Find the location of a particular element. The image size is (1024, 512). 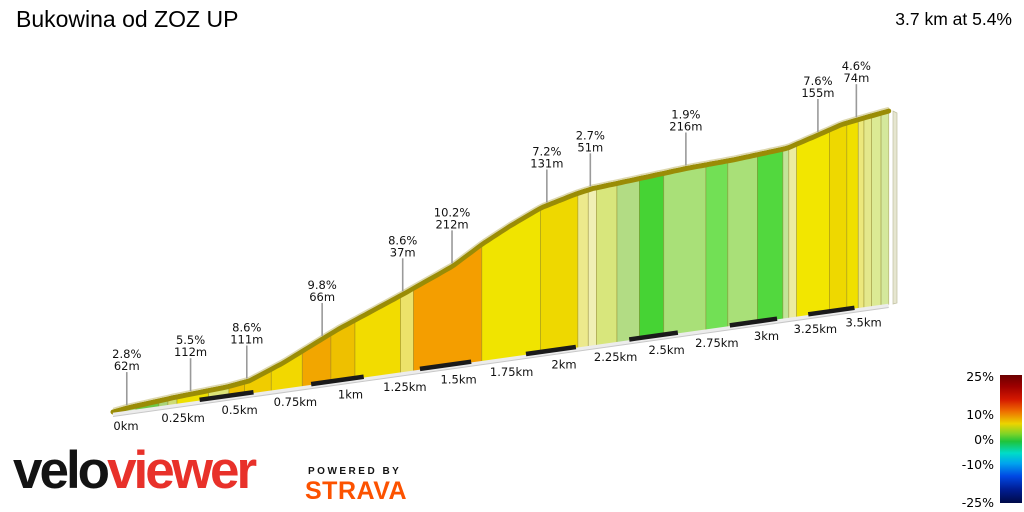

gradient-annotation: 7.2%131m is located at coordinates (546, 173).